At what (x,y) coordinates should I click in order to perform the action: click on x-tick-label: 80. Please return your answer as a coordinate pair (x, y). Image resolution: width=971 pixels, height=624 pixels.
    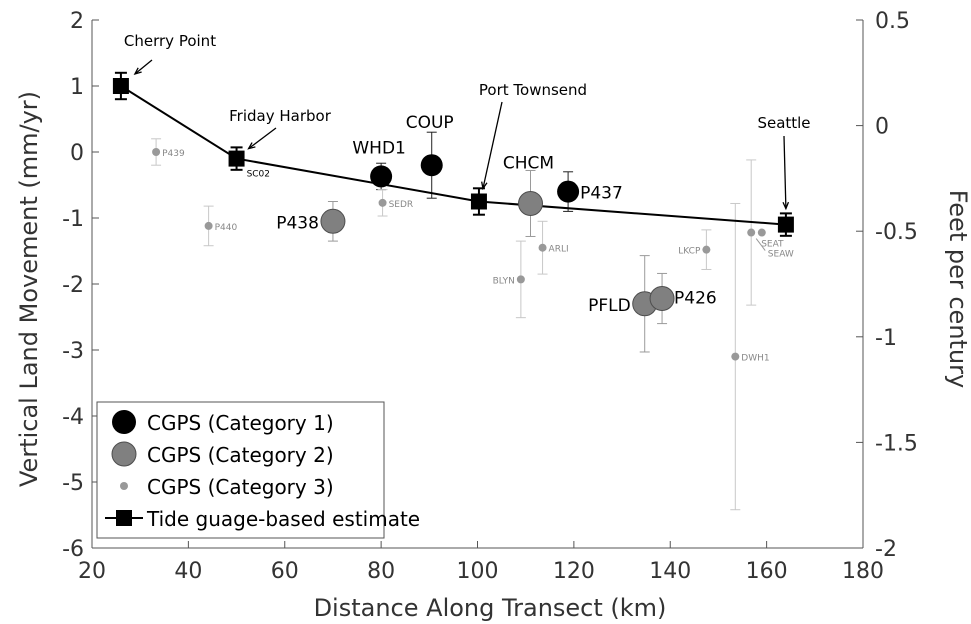
    Looking at the image, I should click on (381, 571).